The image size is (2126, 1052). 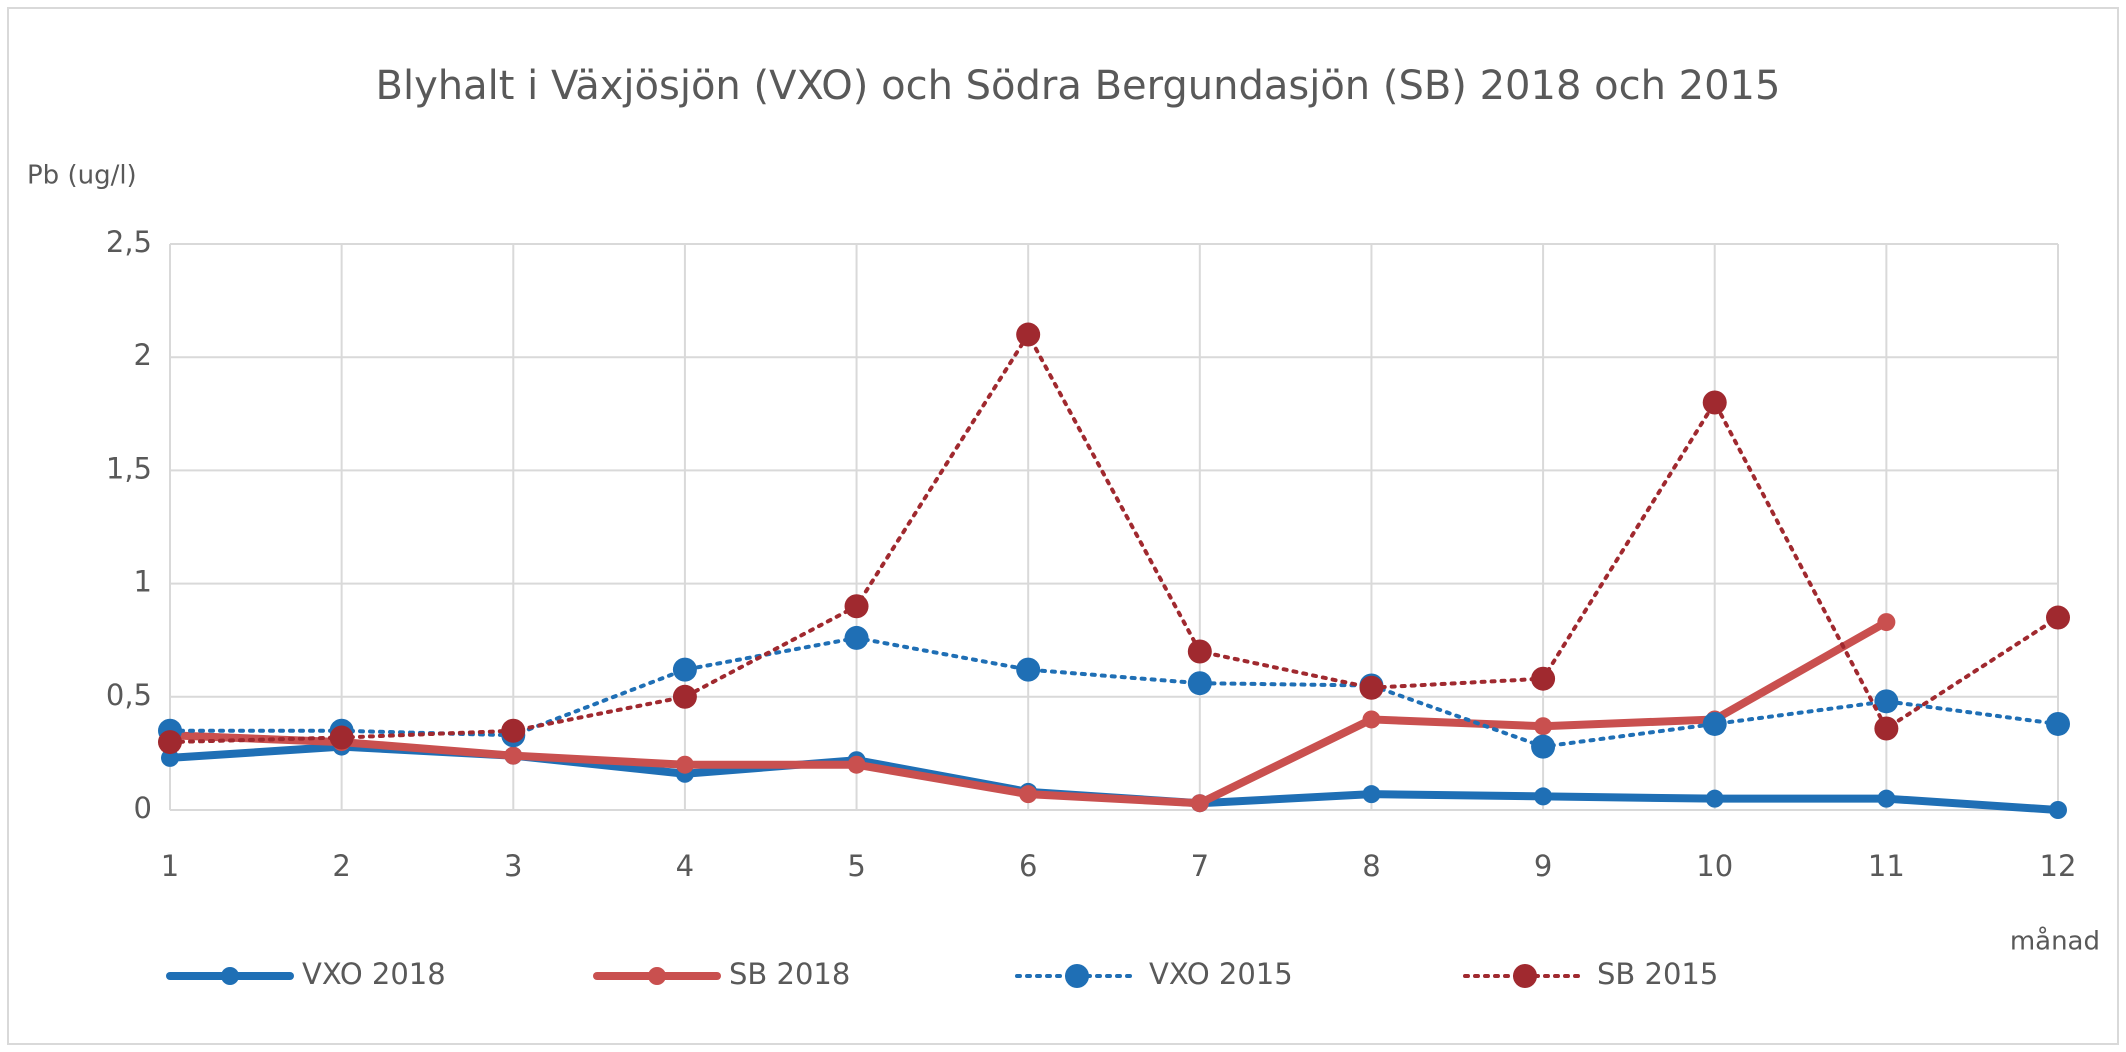 I want to click on legend-label: VXO 2015, so click(x=1221, y=974).